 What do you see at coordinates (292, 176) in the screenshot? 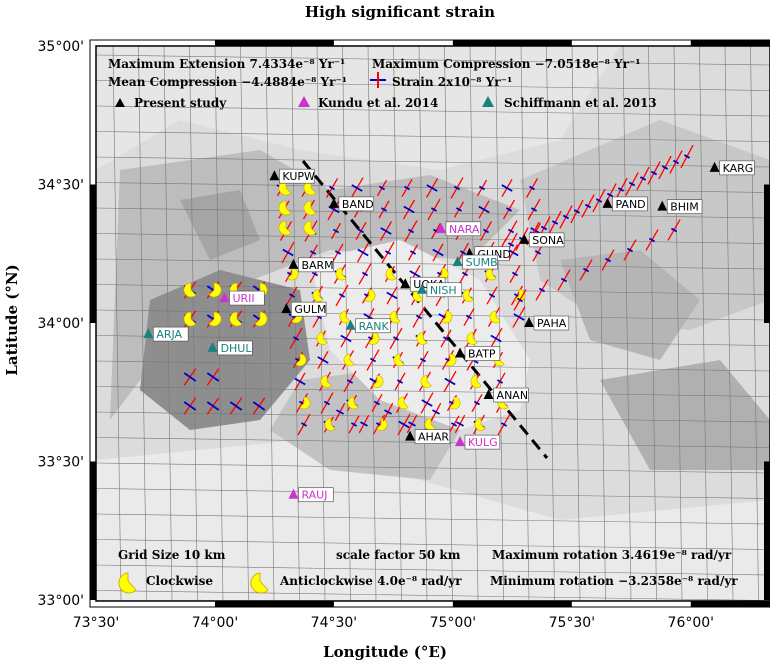
I see `station-kupw: KUPW` at bounding box center [292, 176].